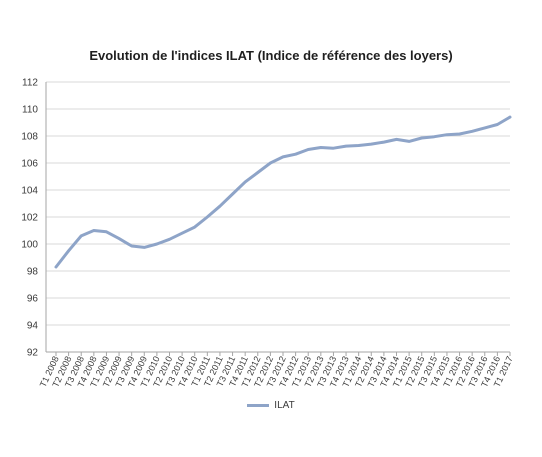 The height and width of the screenshot is (457, 542). I want to click on y-tick-label: 106, so click(29, 164).